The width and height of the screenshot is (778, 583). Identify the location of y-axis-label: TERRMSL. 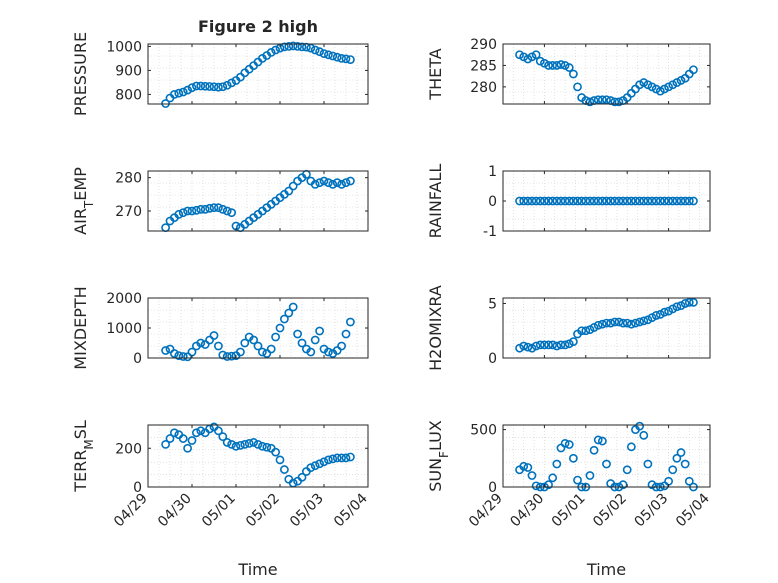
(83, 456).